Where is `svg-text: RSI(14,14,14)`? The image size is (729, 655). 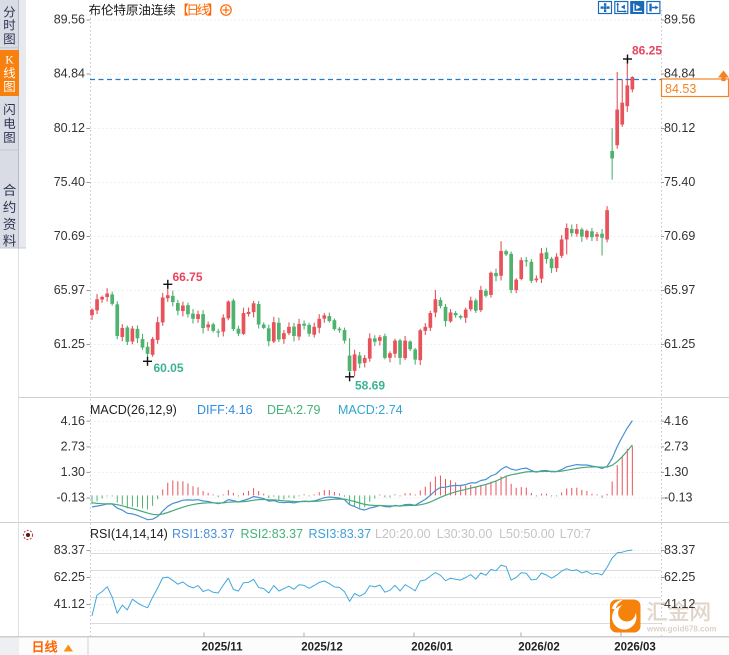 svg-text: RSI(14,14,14) is located at coordinates (129, 534).